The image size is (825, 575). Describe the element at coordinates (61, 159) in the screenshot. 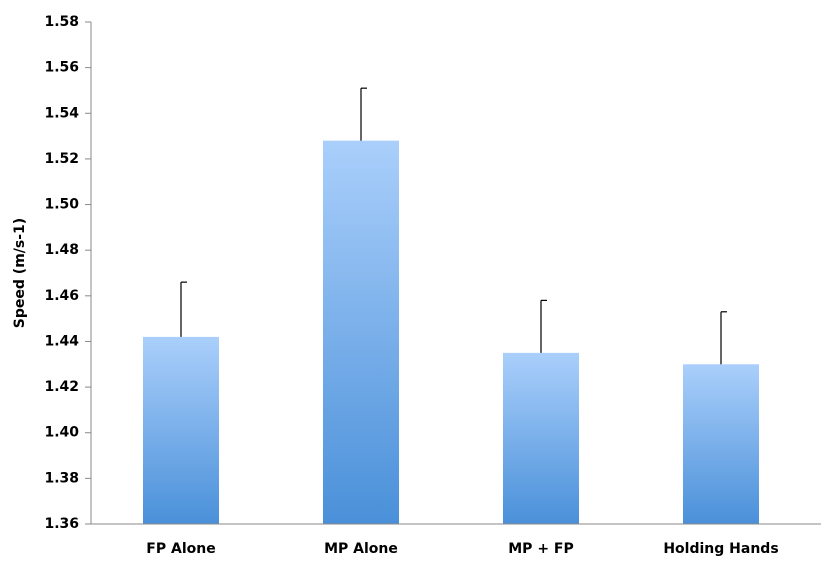

I see `y-tick-label: 1.52` at that location.